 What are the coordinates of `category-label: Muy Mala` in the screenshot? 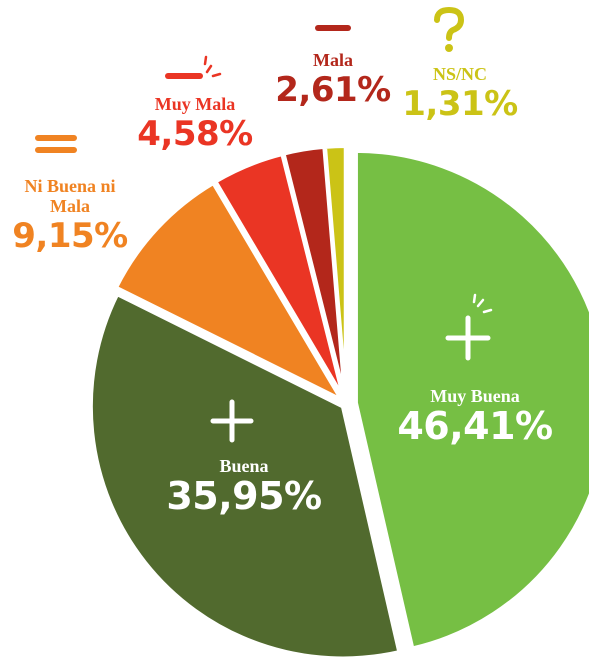 It's located at (195, 104).